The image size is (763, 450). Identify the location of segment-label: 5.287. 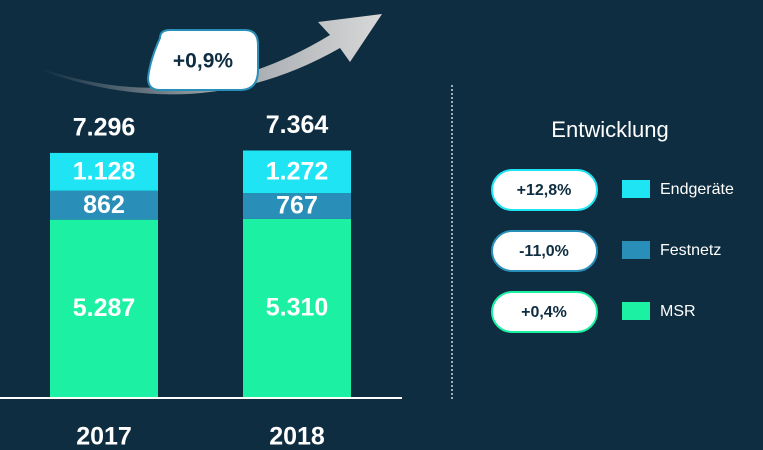
(104, 308).